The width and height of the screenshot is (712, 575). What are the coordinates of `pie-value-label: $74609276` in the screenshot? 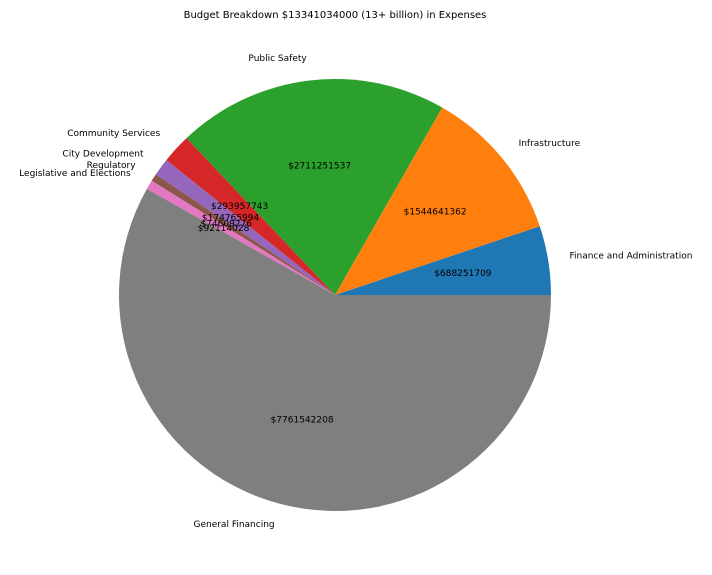 It's located at (226, 225).